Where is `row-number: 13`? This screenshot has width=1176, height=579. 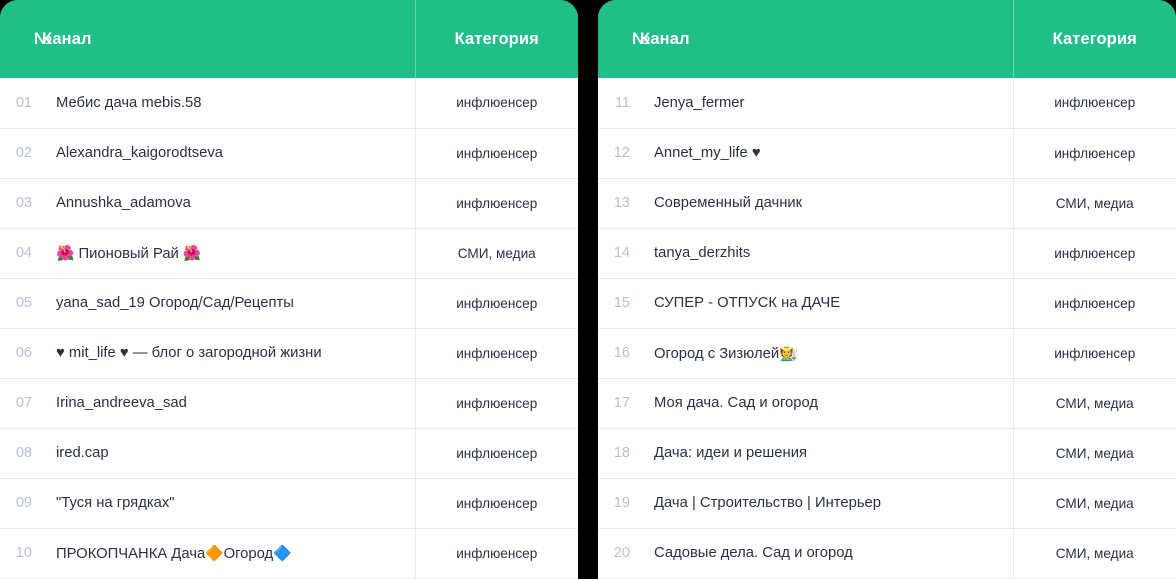
row-number: 13 is located at coordinates (617, 203).